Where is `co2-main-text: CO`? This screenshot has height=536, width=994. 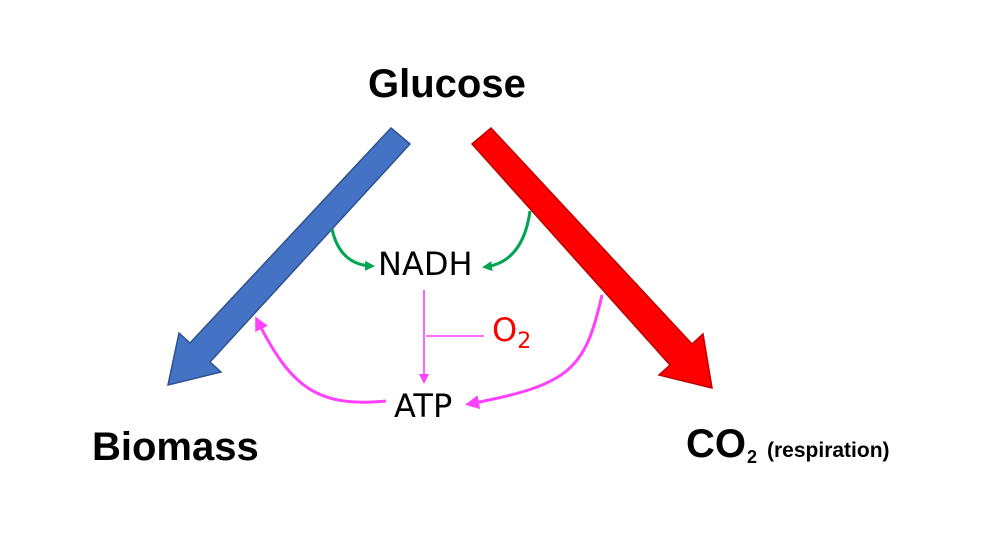 co2-main-text: CO is located at coordinates (716, 444).